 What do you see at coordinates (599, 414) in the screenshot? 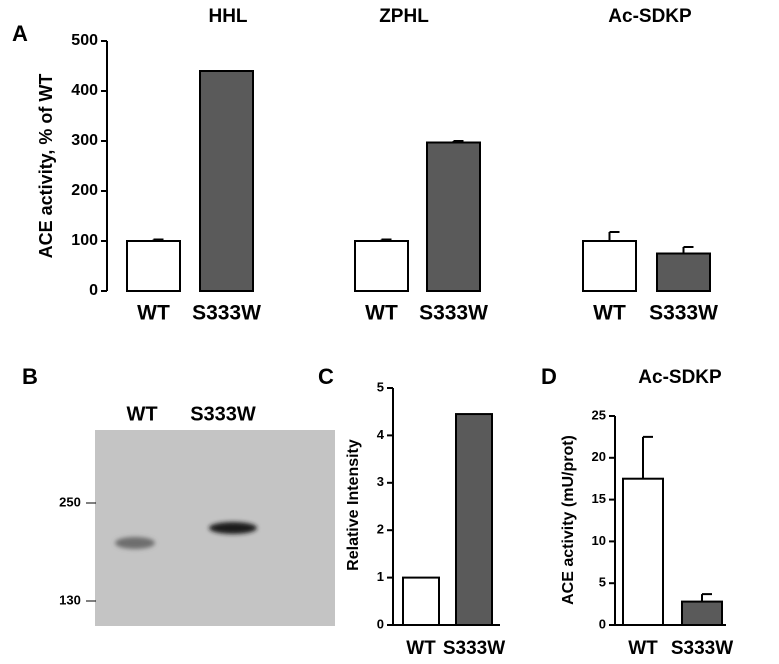
I see `y-tick-label: 25` at bounding box center [599, 414].